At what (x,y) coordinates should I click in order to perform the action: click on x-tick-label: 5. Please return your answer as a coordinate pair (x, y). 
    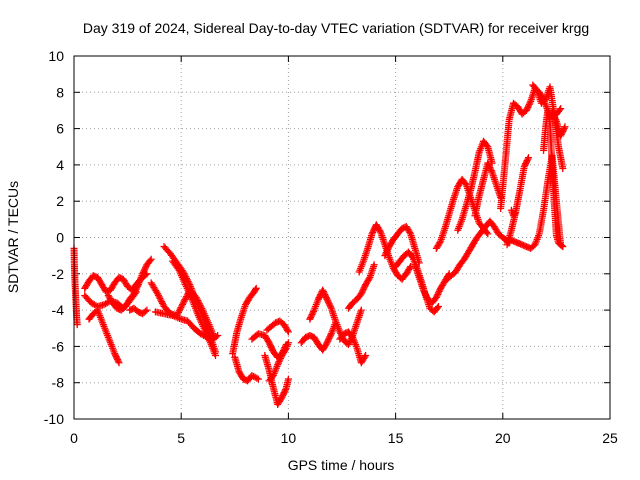
    Looking at the image, I should click on (181, 438).